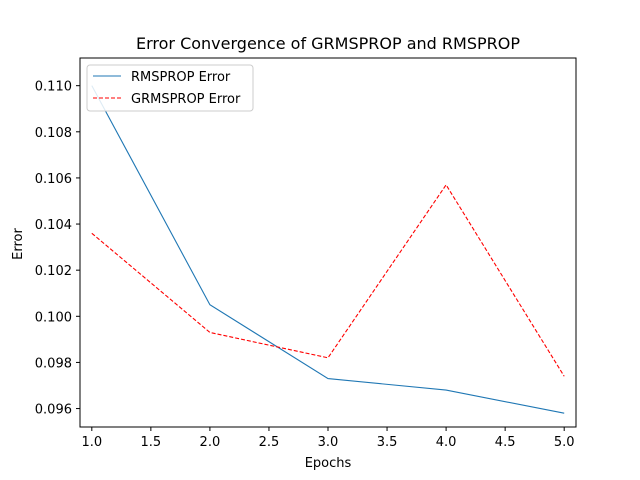 The image size is (640, 480). I want to click on x-tick-label: 4.5, so click(505, 442).